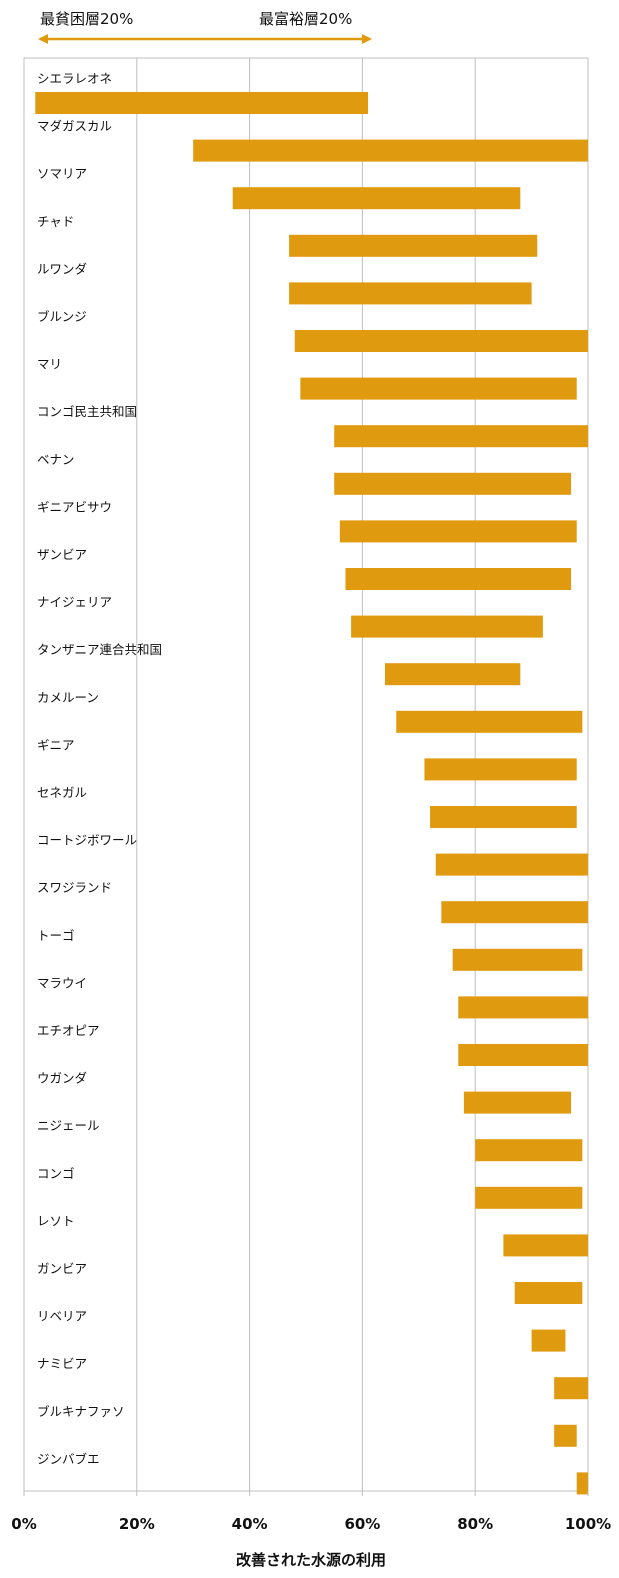 Image resolution: width=619 pixels, height=1578 pixels. Describe the element at coordinates (588, 1524) in the screenshot. I see `x-tick-label: 100%` at that location.